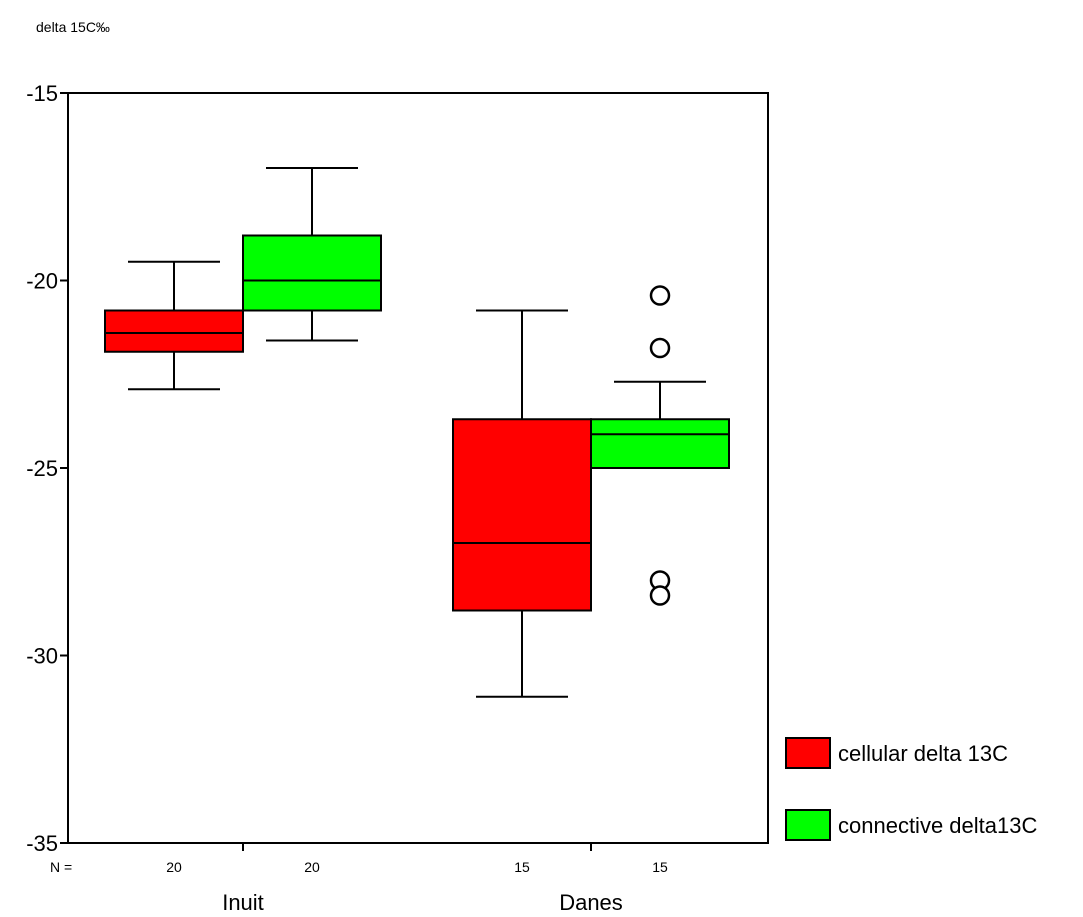 Image resolution: width=1083 pixels, height=917 pixels. Describe the element at coordinates (937, 825) in the screenshot. I see `legend-label: connective delta13C` at that location.